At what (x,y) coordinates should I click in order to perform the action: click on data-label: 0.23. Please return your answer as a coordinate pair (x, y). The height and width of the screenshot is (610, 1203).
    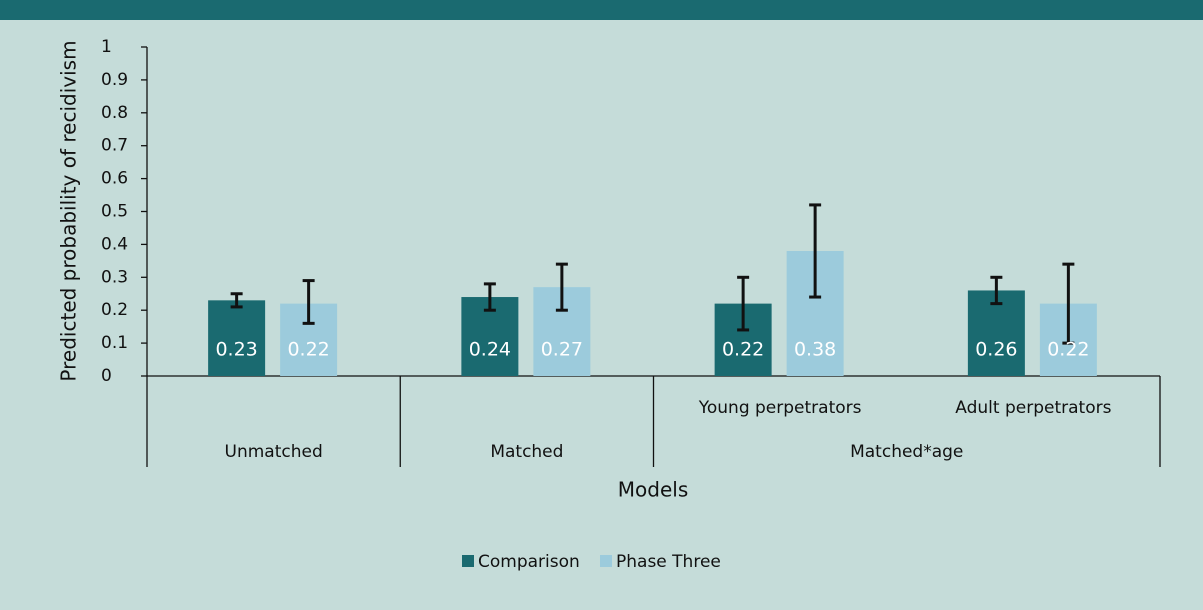
    Looking at the image, I should click on (236, 350).